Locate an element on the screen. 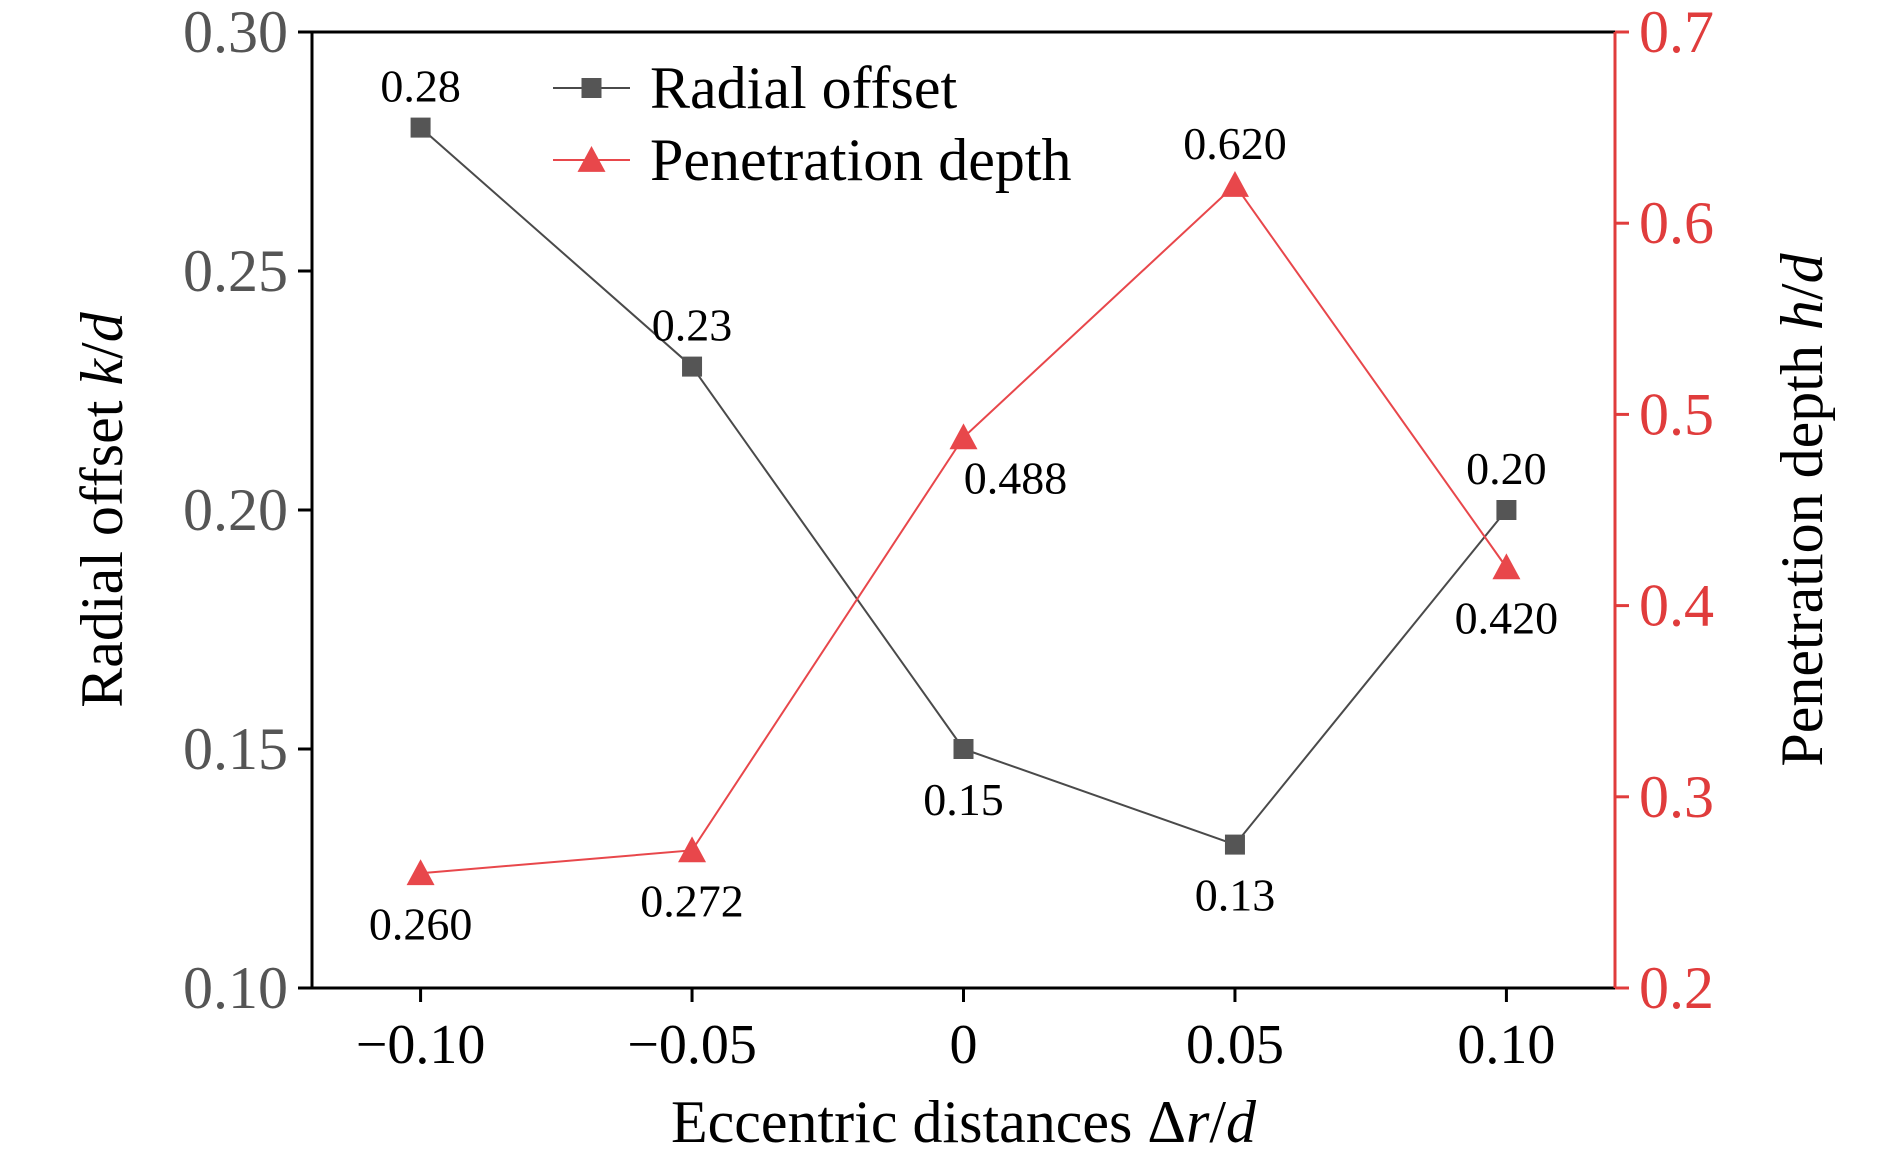 This screenshot has height=1163, width=1890. y-left-axis-title: Radial offset k/d is located at coordinates (102, 509).